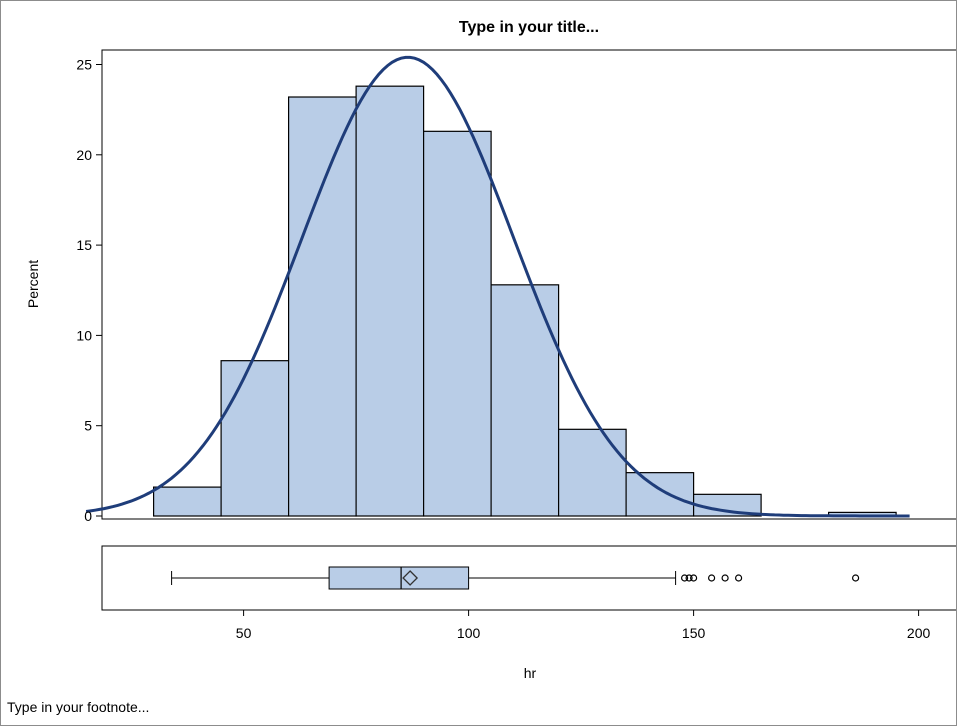 The image size is (957, 726). I want to click on y-axis: 0 5 10 15 20 25, so click(89, 290).